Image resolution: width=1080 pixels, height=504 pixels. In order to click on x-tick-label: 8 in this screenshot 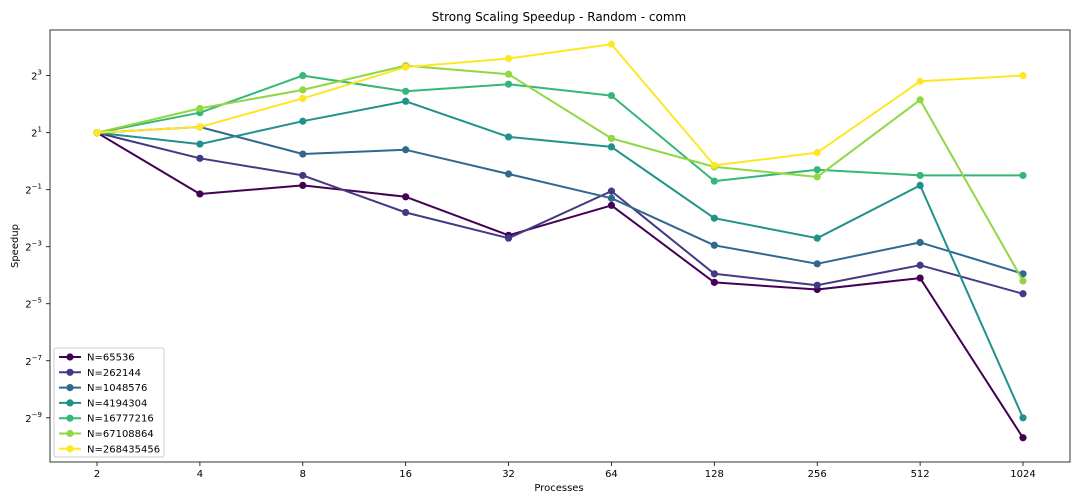, I will do `click(303, 474)`.